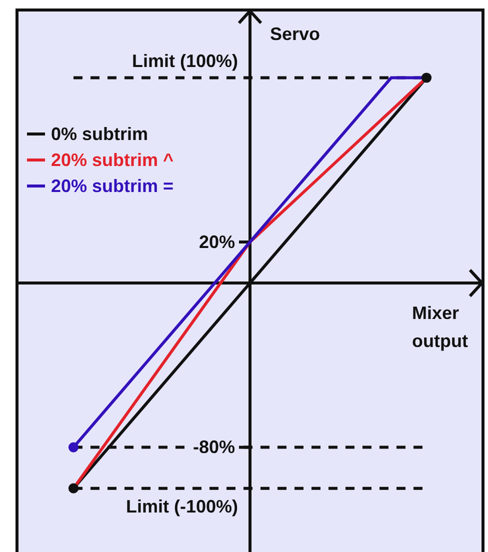 The width and height of the screenshot is (488, 552). What do you see at coordinates (213, 447) in the screenshot?
I see `y-tick-label: -80%` at bounding box center [213, 447].